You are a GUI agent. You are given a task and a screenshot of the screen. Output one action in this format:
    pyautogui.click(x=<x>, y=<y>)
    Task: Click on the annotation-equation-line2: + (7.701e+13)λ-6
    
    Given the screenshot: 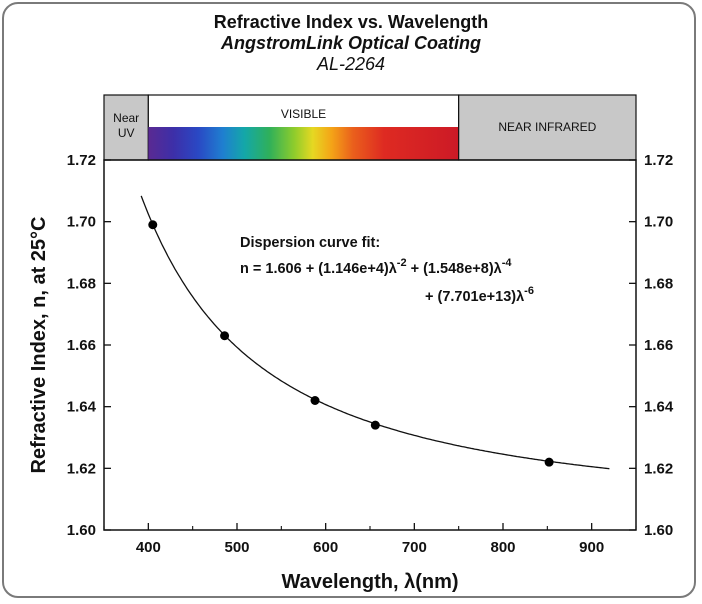 What is the action you would take?
    pyautogui.click(x=479, y=295)
    